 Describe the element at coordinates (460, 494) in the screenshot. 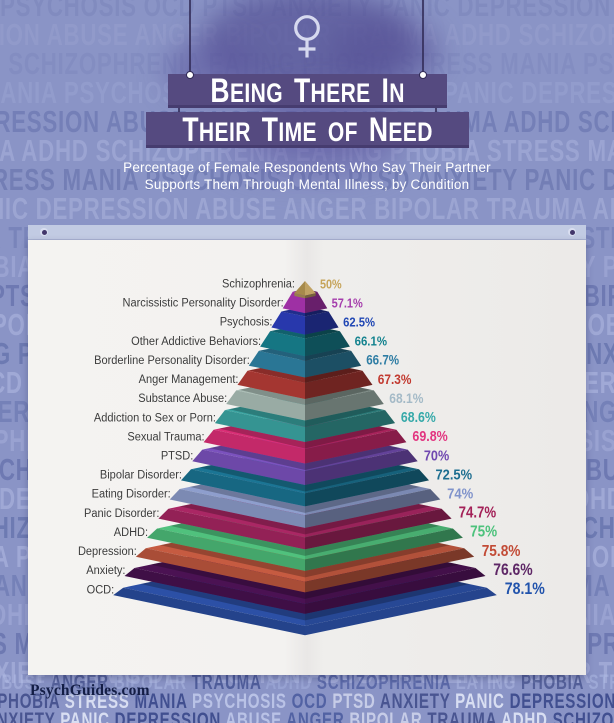

I see `svg-text: 74%` at that location.